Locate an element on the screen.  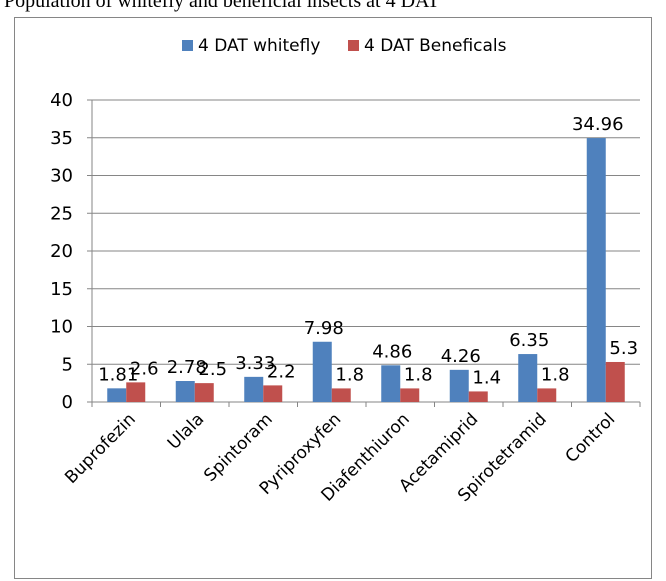
data-label: 2.2 is located at coordinates (281, 371).